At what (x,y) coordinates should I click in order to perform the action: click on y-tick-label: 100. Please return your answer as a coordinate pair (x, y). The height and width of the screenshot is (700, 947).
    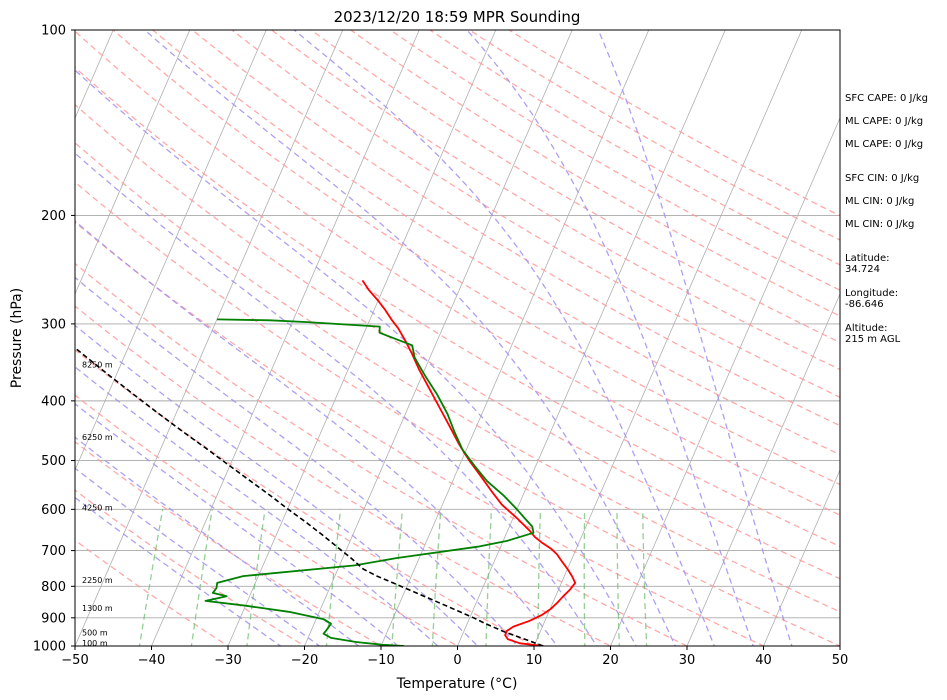
    Looking at the image, I should click on (53, 31).